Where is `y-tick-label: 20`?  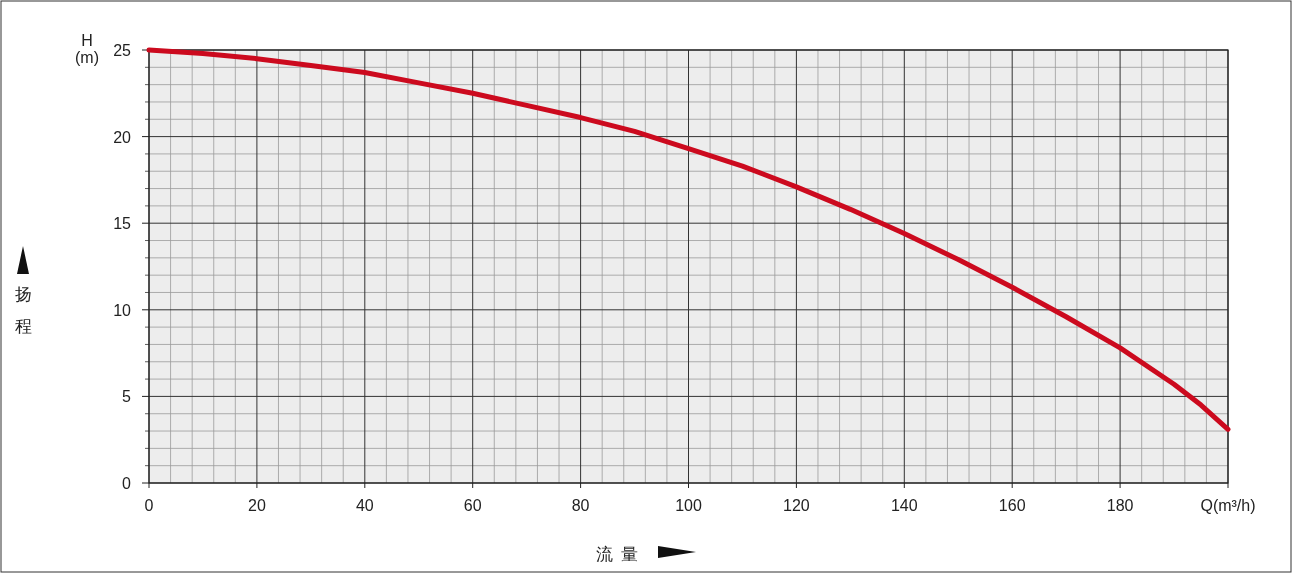 y-tick-label: 20 is located at coordinates (122, 137).